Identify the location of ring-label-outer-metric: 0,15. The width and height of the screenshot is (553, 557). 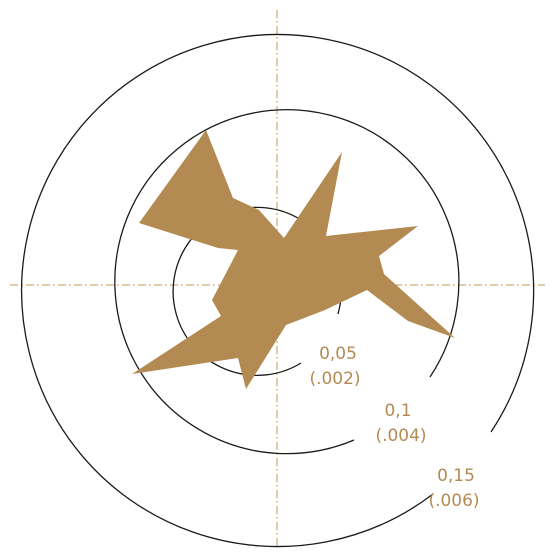
(456, 476).